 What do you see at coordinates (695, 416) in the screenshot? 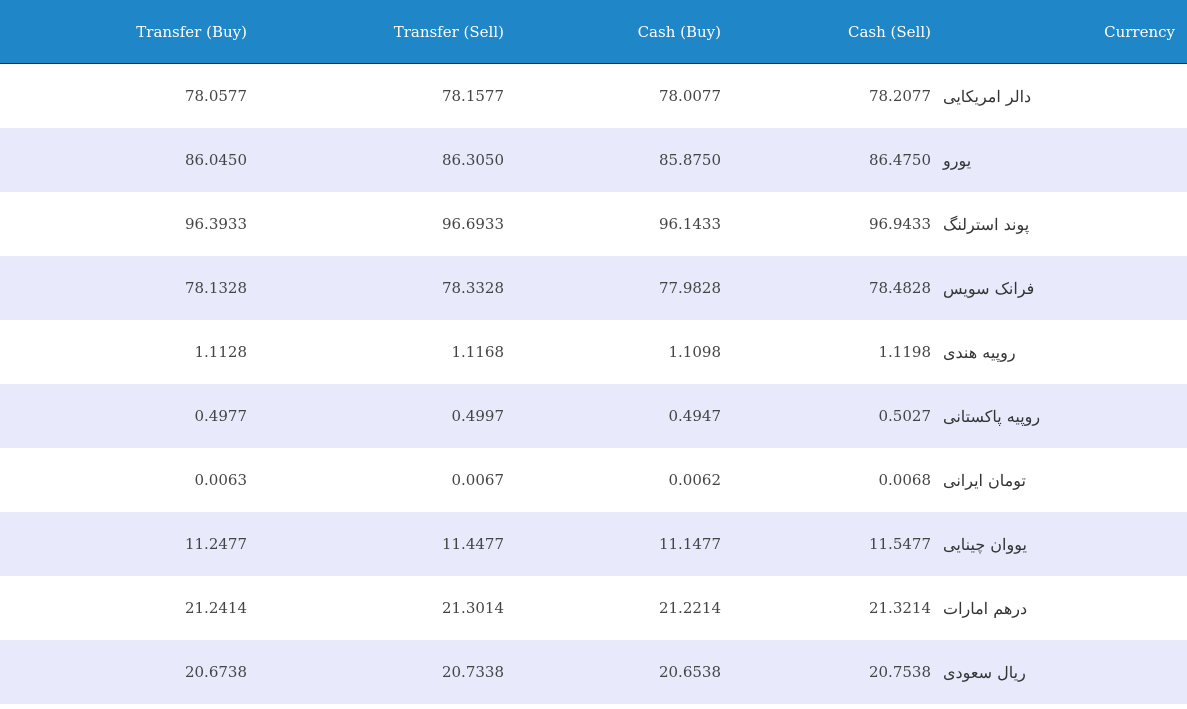
I see `cell-cash-buy: 0.4947` at bounding box center [695, 416].